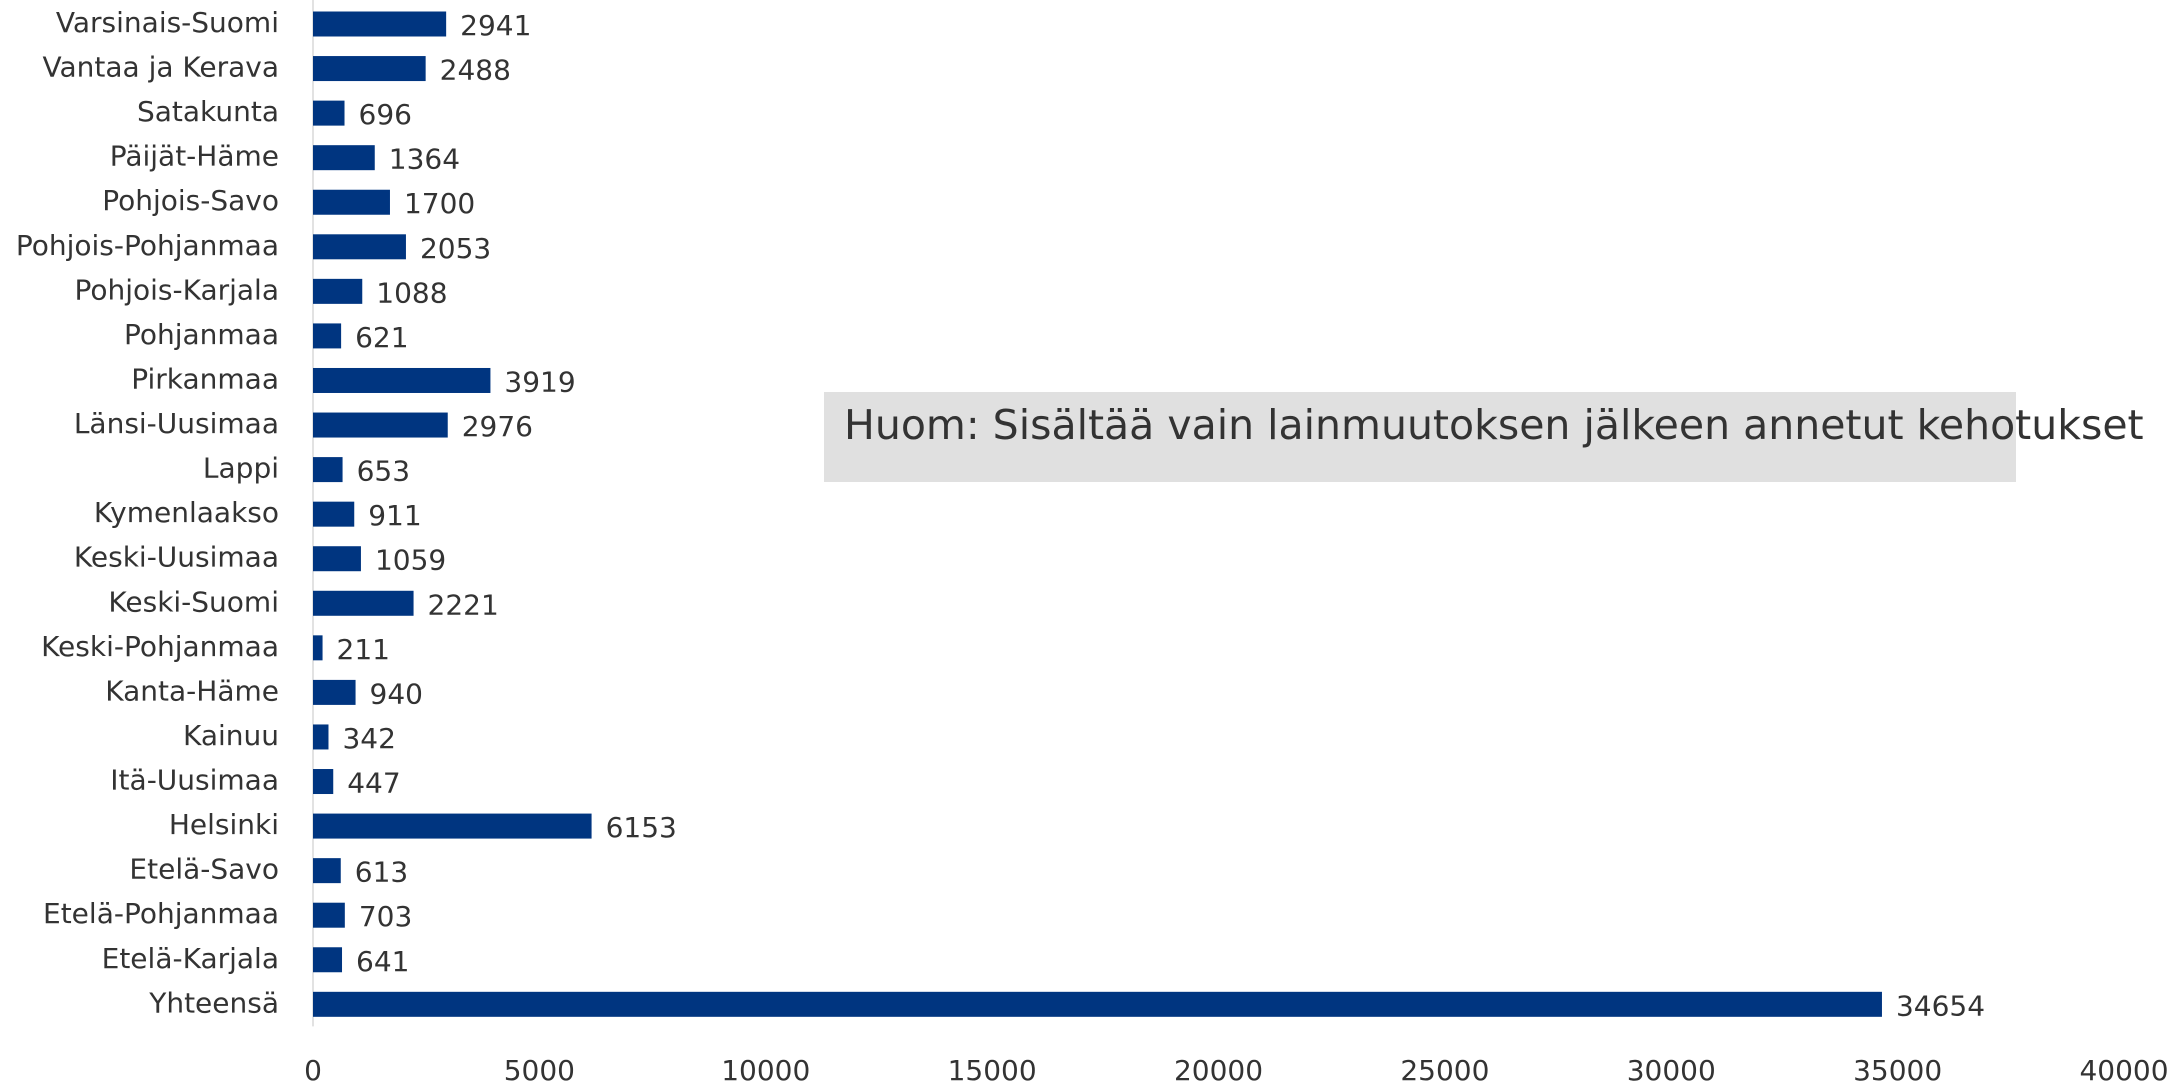 This screenshot has width=2174, height=1088. I want to click on y-tick-label: Etelä-Pohjanmaa, so click(161, 913).